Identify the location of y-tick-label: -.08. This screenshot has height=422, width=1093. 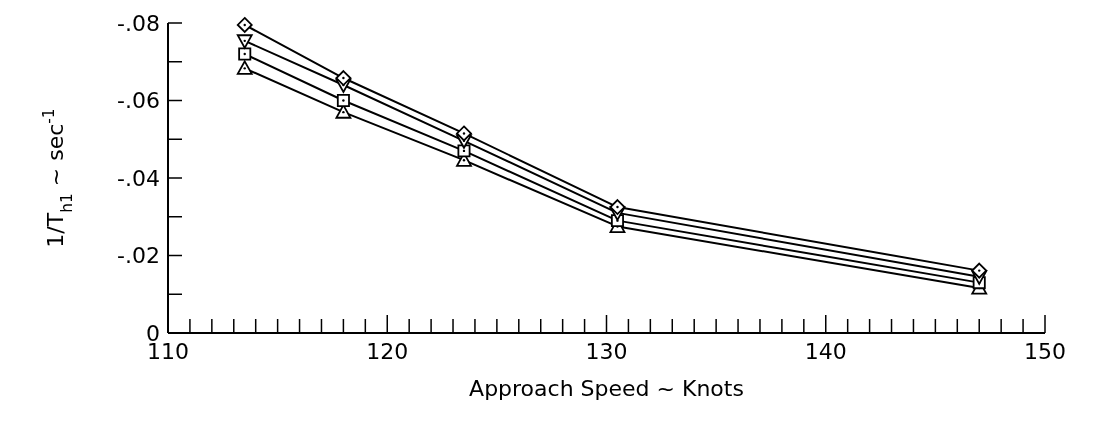
(138, 23).